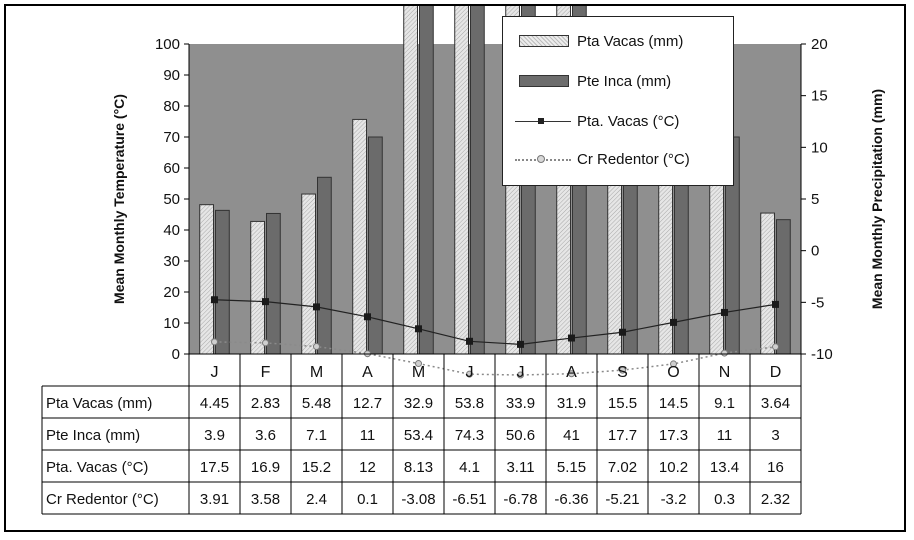 The image size is (914, 540). I want to click on table-cell: 33.9, so click(520, 403).